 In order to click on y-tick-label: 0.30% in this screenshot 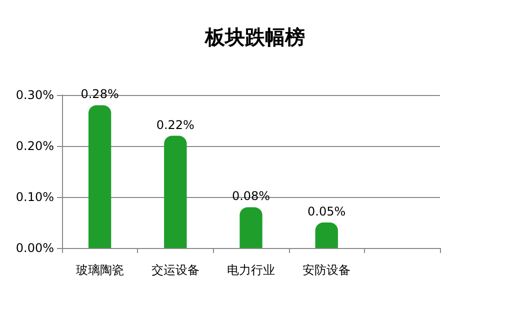, I will do `click(35, 95)`.